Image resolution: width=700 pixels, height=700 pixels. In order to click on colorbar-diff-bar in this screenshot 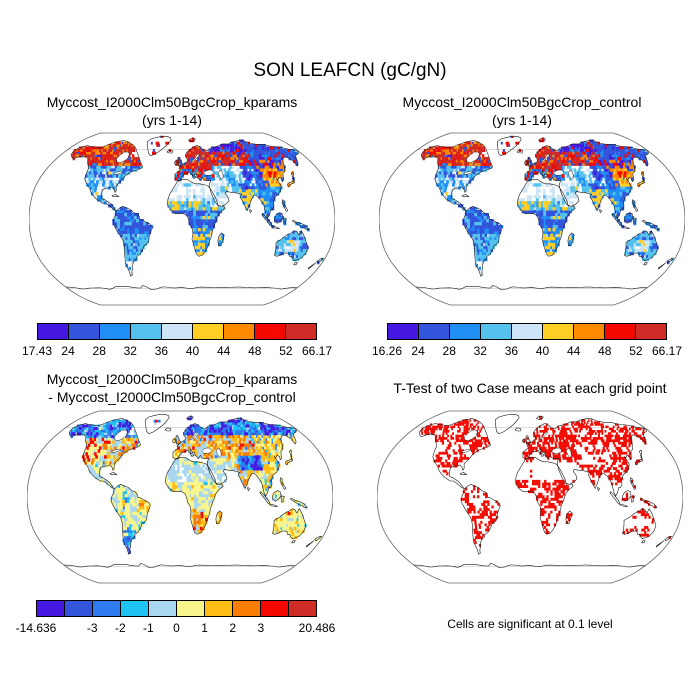, I will do `click(176, 608)`.